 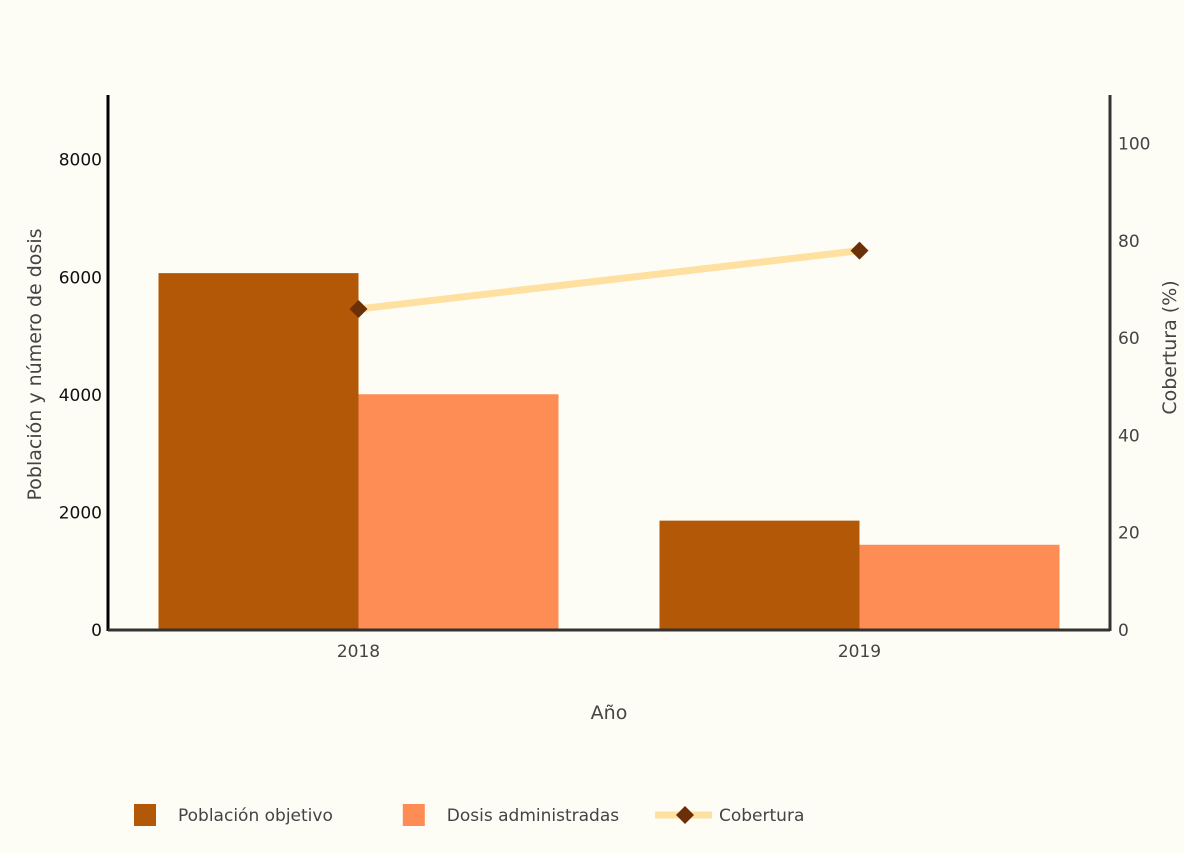 What do you see at coordinates (358, 309) in the screenshot?
I see `point-cobertura-2018` at bounding box center [358, 309].